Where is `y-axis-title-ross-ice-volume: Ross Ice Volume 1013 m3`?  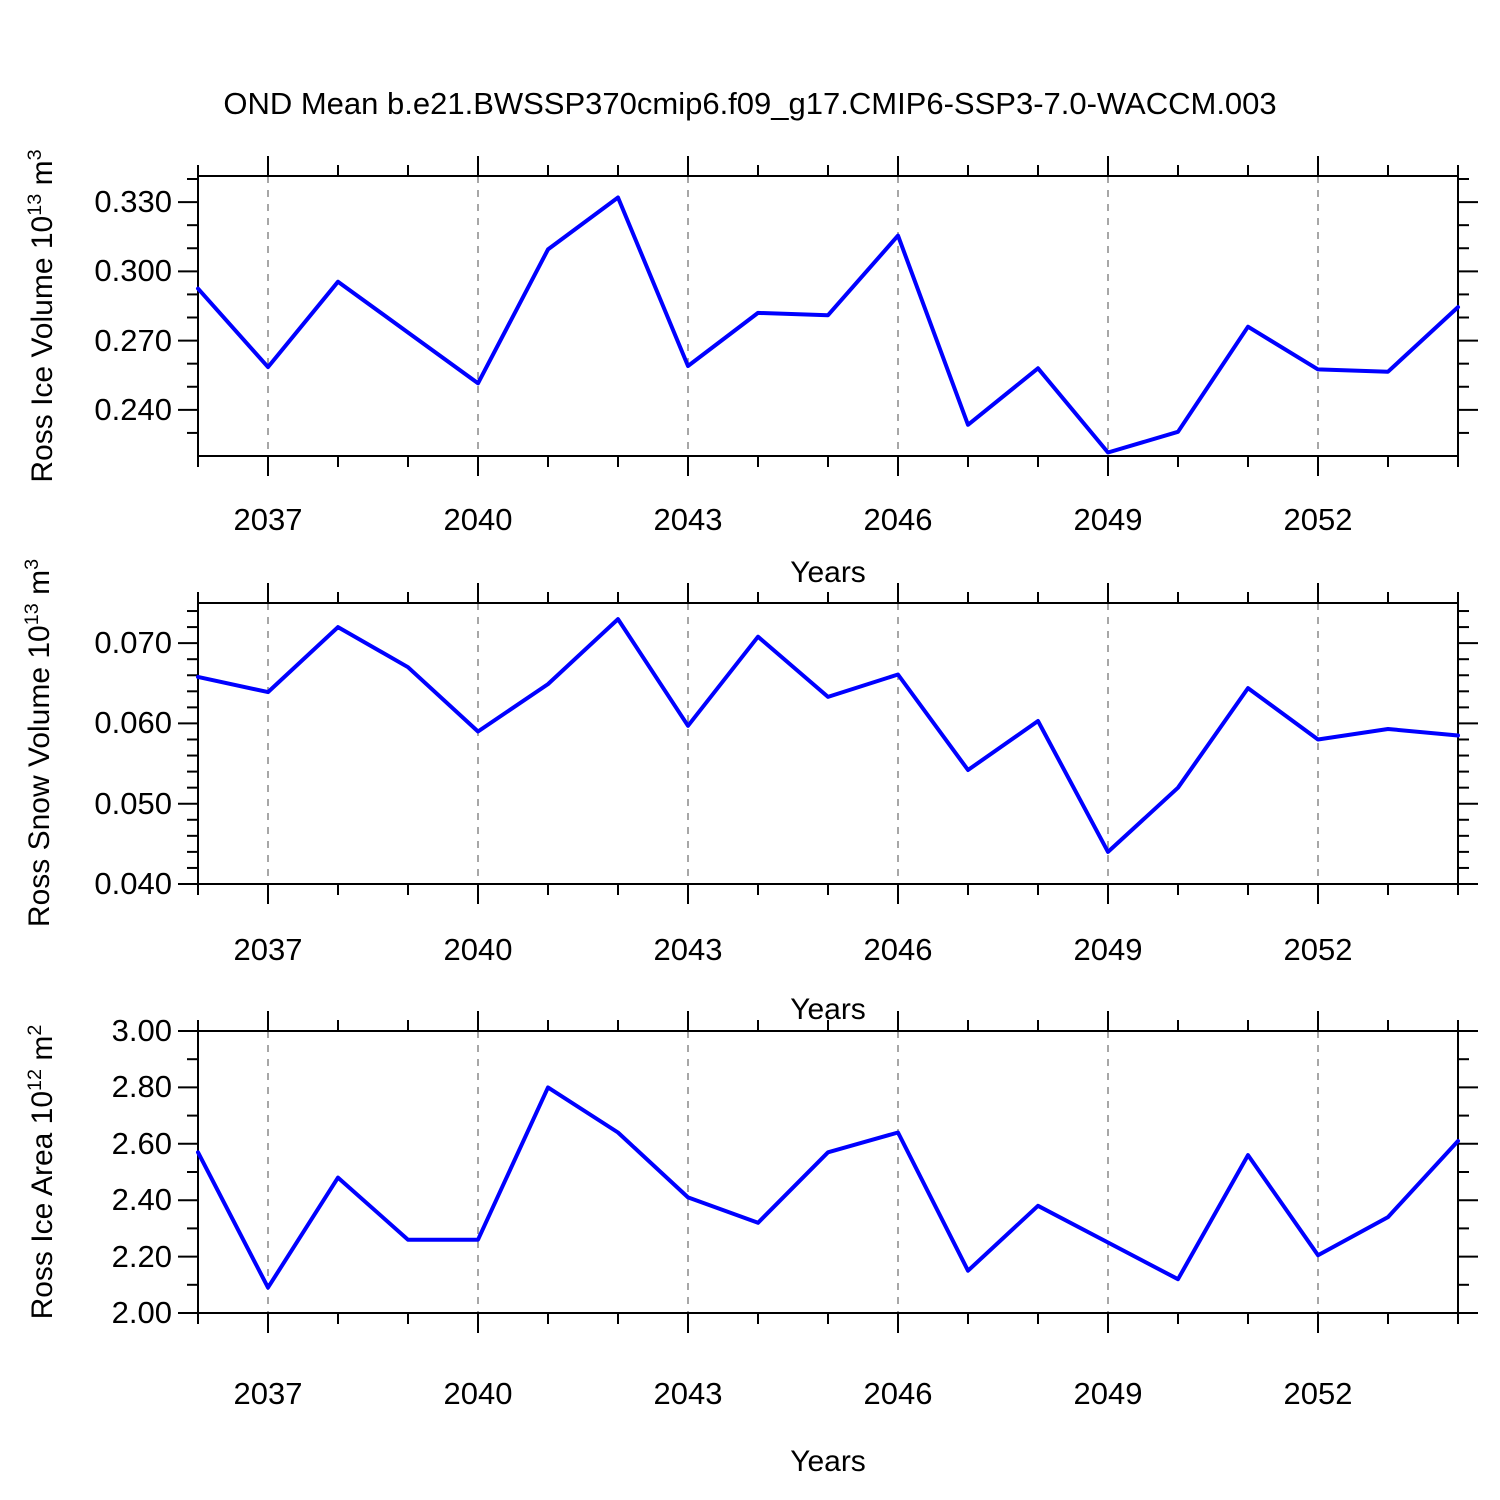 y-axis-title-ross-ice-volume: Ross Ice Volume 1013 m3 is located at coordinates (42, 316).